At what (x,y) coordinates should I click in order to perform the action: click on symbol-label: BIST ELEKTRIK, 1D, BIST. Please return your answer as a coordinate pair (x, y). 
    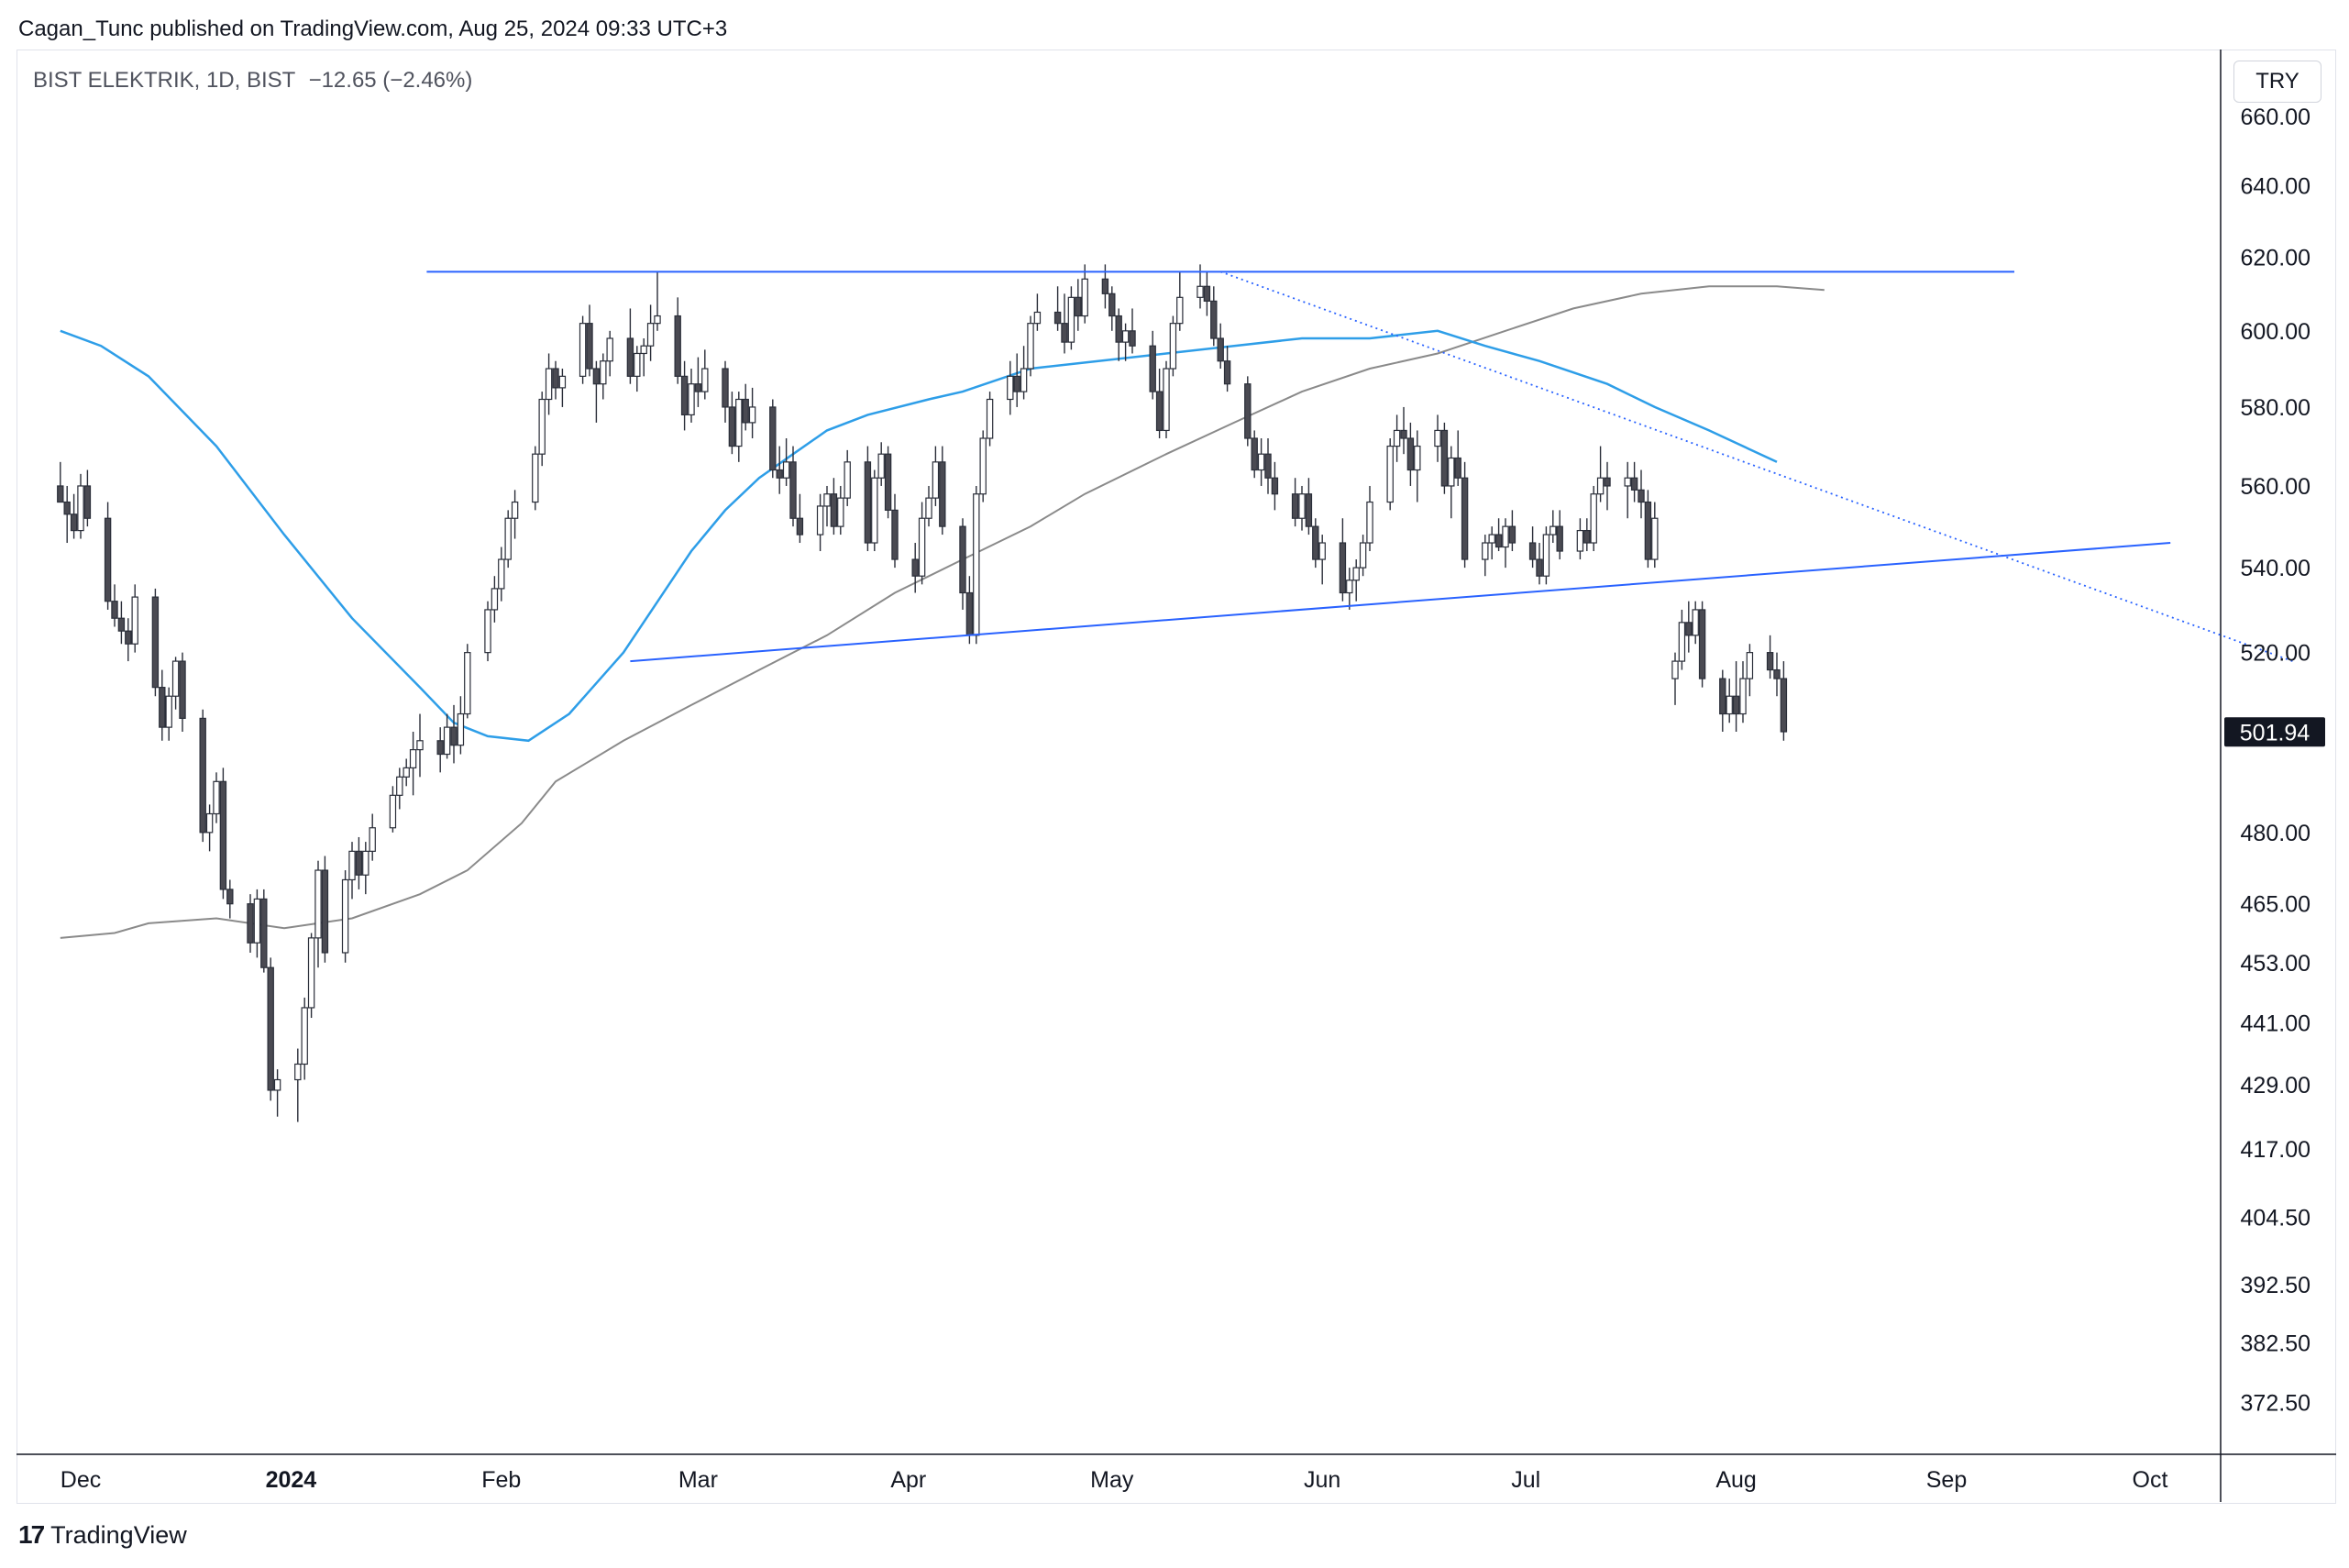
    Looking at the image, I should click on (164, 80).